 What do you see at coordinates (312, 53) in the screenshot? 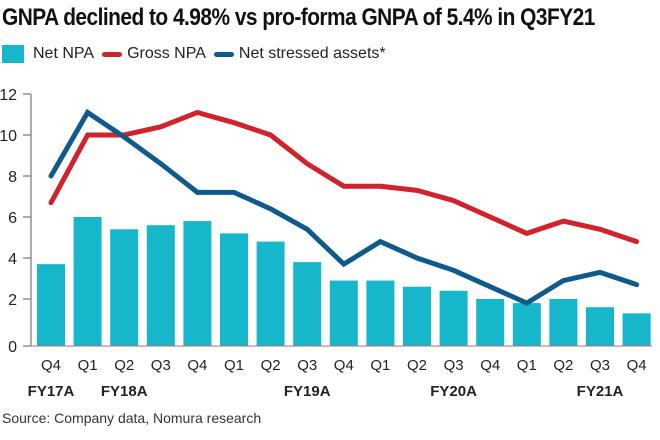
I see `legend-label-net-stressed-assets: Net stressed assets*` at bounding box center [312, 53].